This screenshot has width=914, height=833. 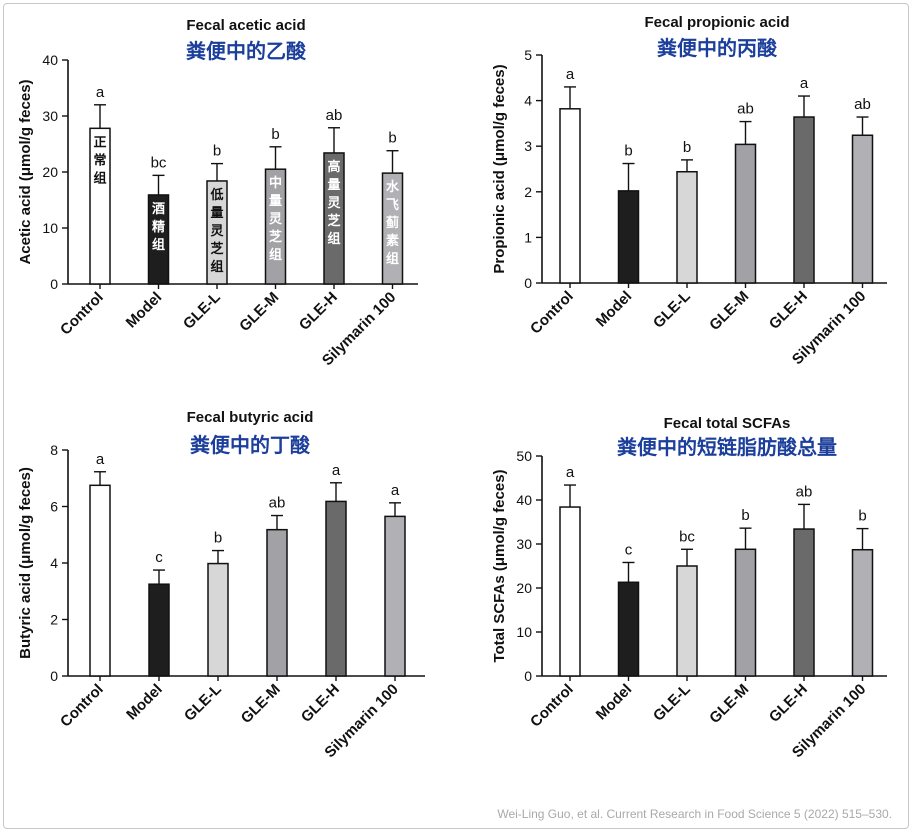 I want to click on chart-title: Fecal total SCFAs, so click(x=727, y=423).